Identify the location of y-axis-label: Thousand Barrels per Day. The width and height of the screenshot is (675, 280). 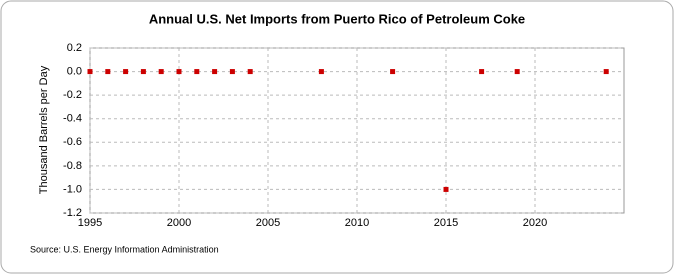
(44, 129).